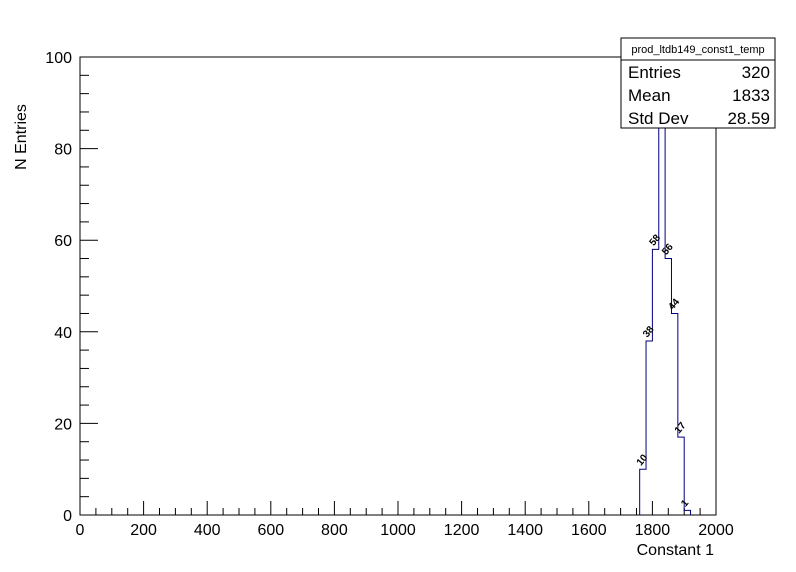 This screenshot has height=572, width=796. I want to click on stats-mean-label: Mean, so click(649, 95).